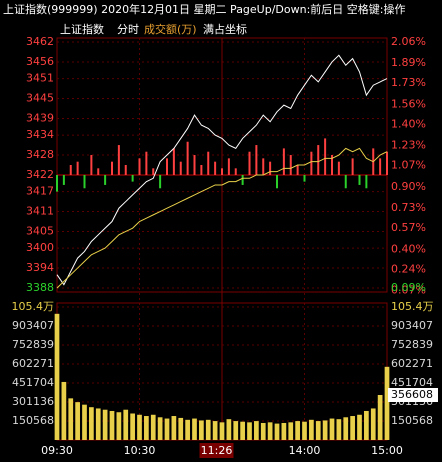 This screenshot has height=462, width=442. I want to click on y2-tick-label: 602271, so click(412, 363).